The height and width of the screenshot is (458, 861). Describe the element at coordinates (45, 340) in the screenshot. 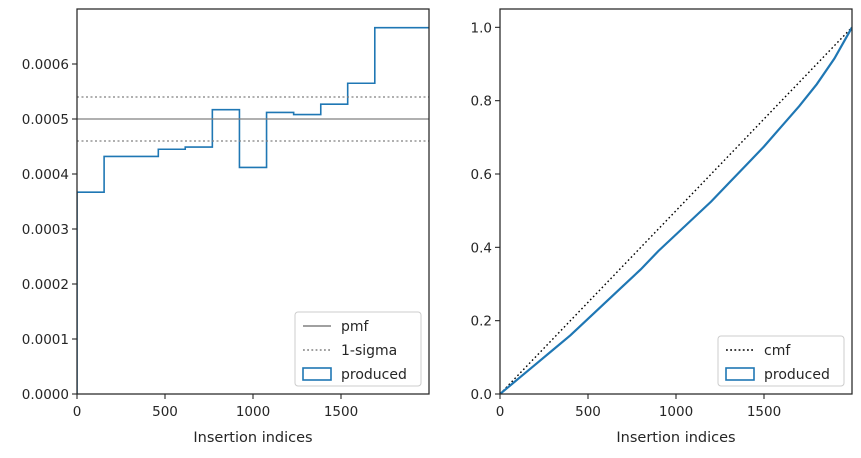

I see `y-tick-label: 0.0001` at that location.